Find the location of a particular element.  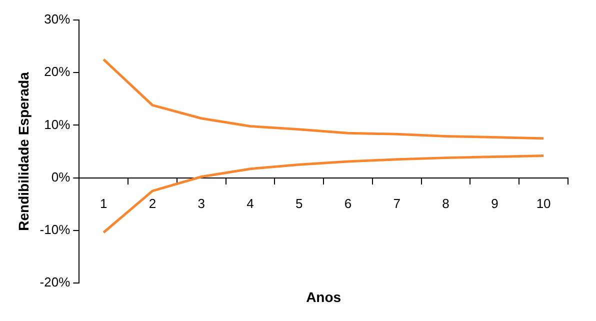

x-tick-label: 1 is located at coordinates (104, 204).